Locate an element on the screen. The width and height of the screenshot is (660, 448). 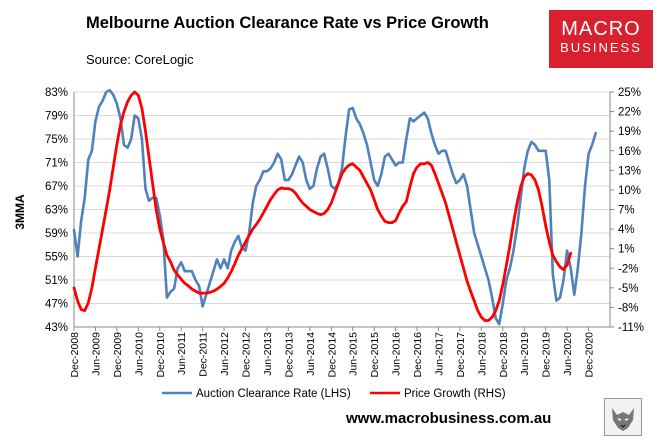
x-tick-label: Dec-2008 is located at coordinates (75, 355).